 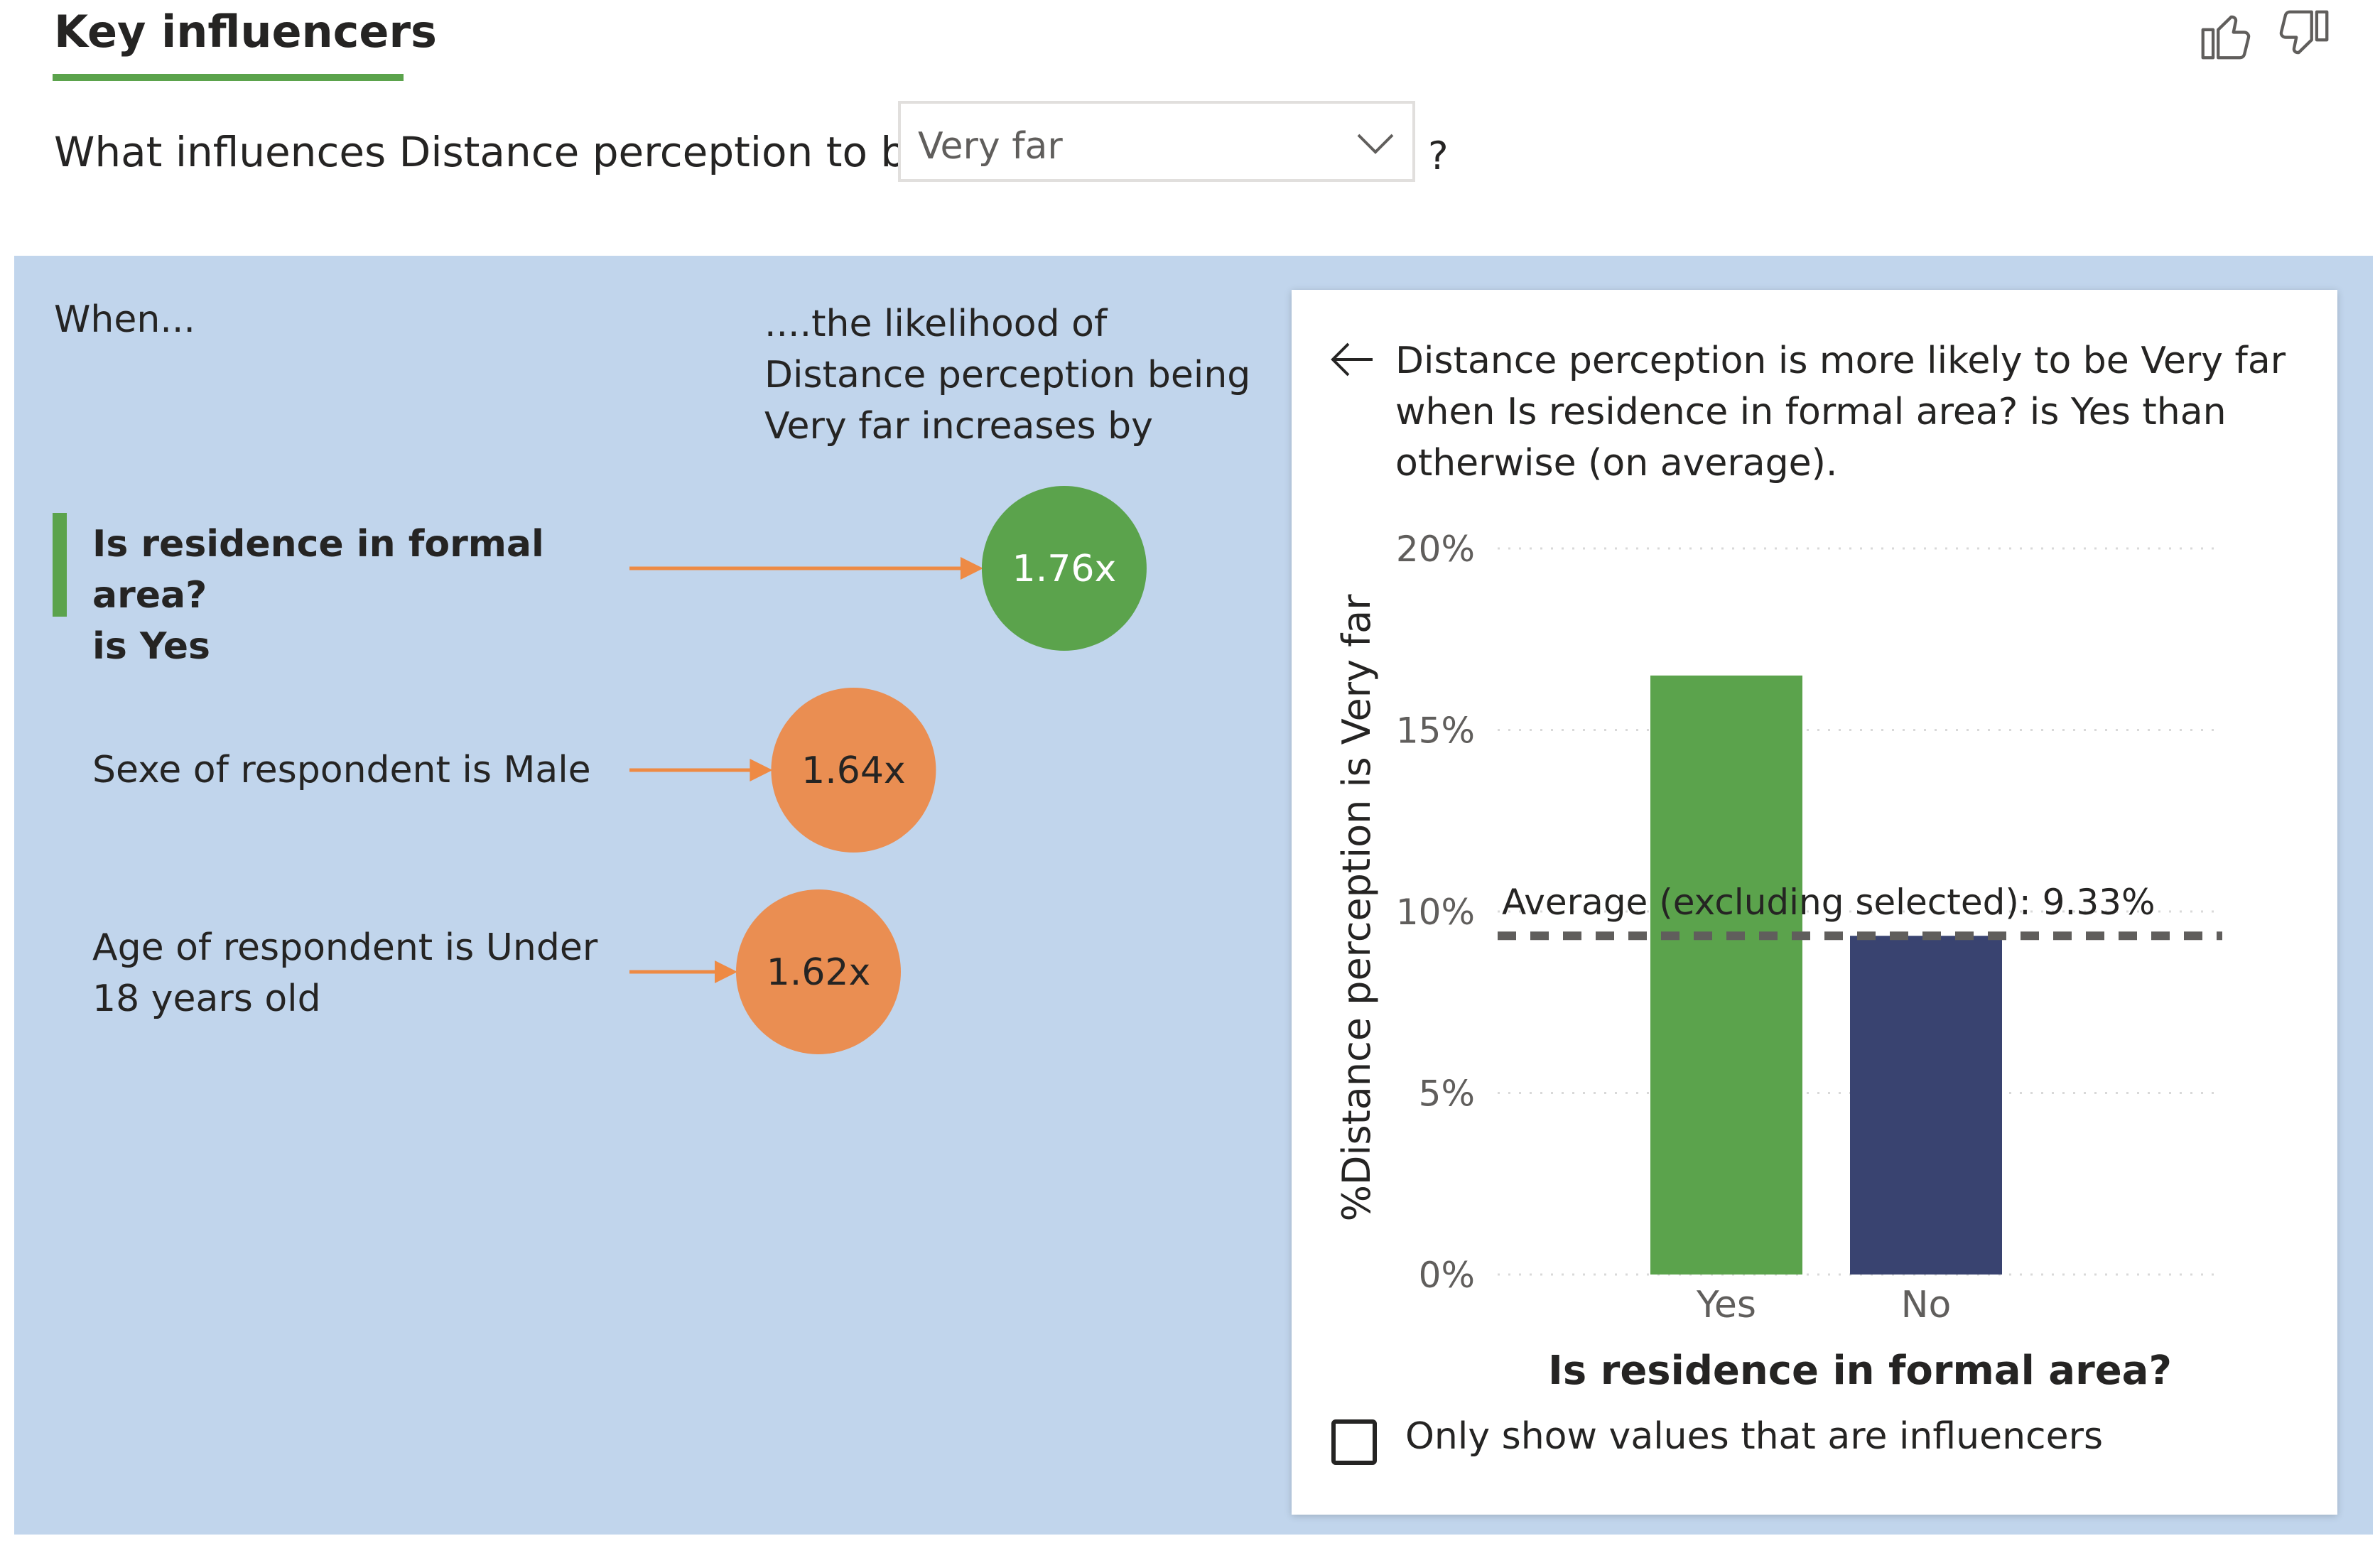 I want to click on influencer-3-arrowhead, so click(x=726, y=972).